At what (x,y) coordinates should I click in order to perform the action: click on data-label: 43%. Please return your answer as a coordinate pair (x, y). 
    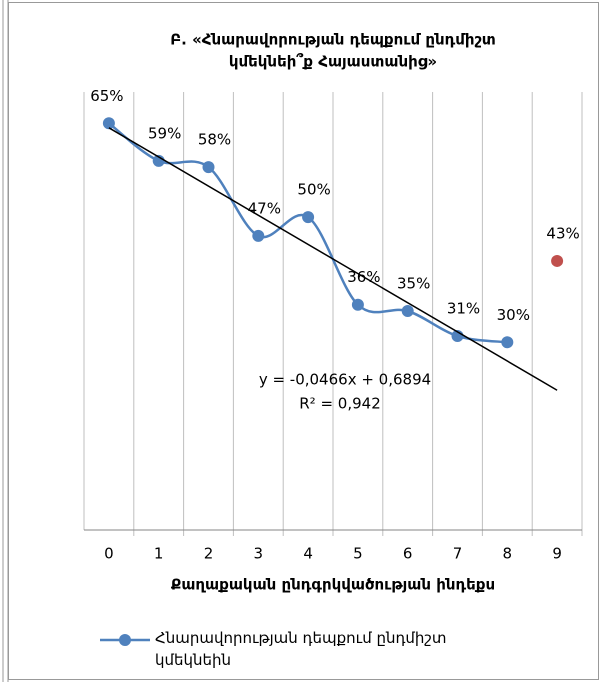
    Looking at the image, I should click on (562, 233).